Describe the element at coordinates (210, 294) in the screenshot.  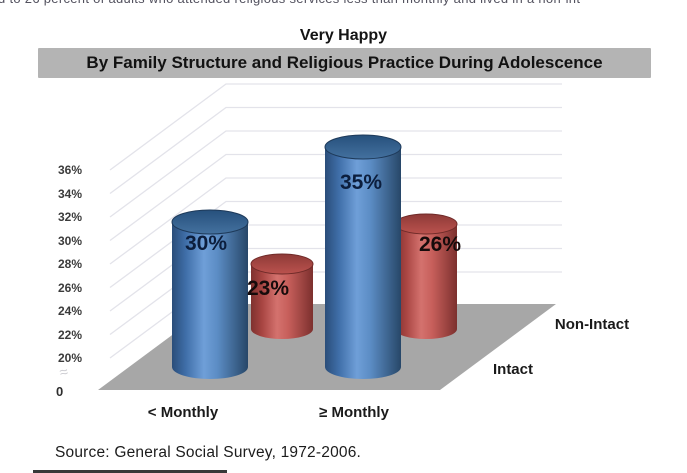
I see `bar-intact-lt-monthly` at that location.